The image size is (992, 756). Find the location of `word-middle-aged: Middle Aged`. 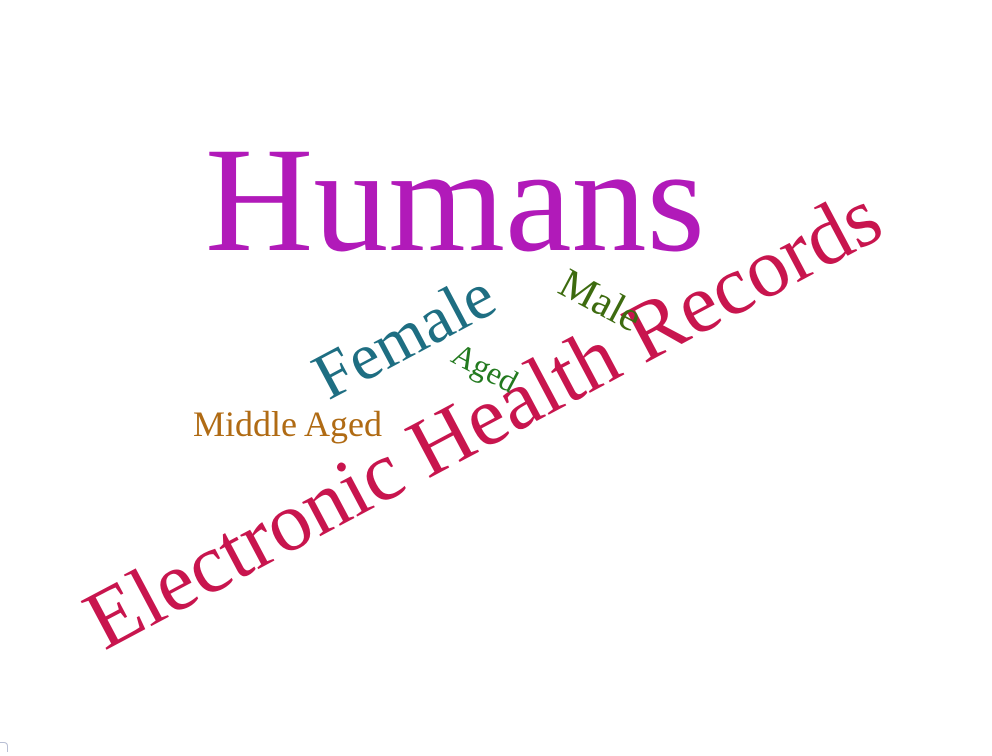

word-middle-aged: Middle Aged is located at coordinates (287, 424).